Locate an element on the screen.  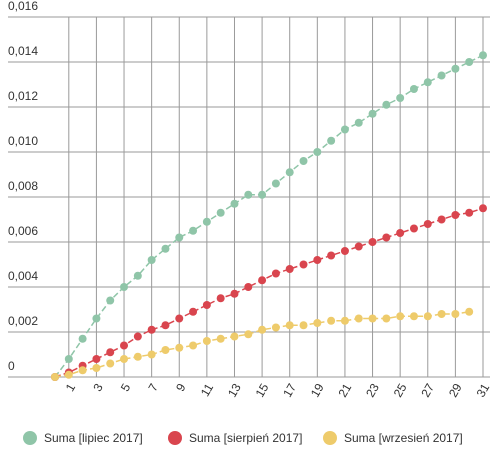
y-tick-label: 0,006 is located at coordinates (23, 231).